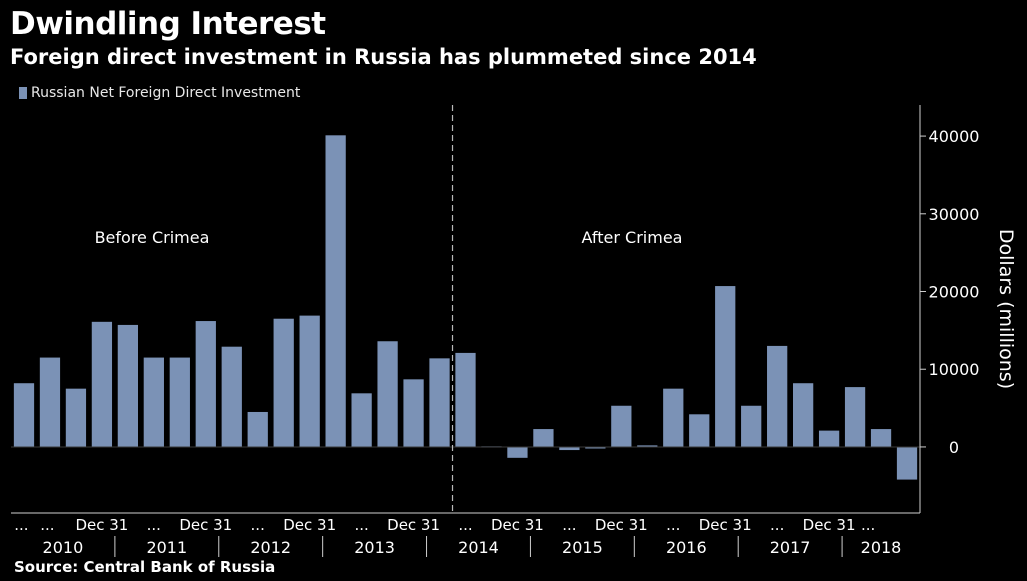 The height and width of the screenshot is (581, 1027). Describe the element at coordinates (23, 93) in the screenshot. I see `legend-swatch` at that location.